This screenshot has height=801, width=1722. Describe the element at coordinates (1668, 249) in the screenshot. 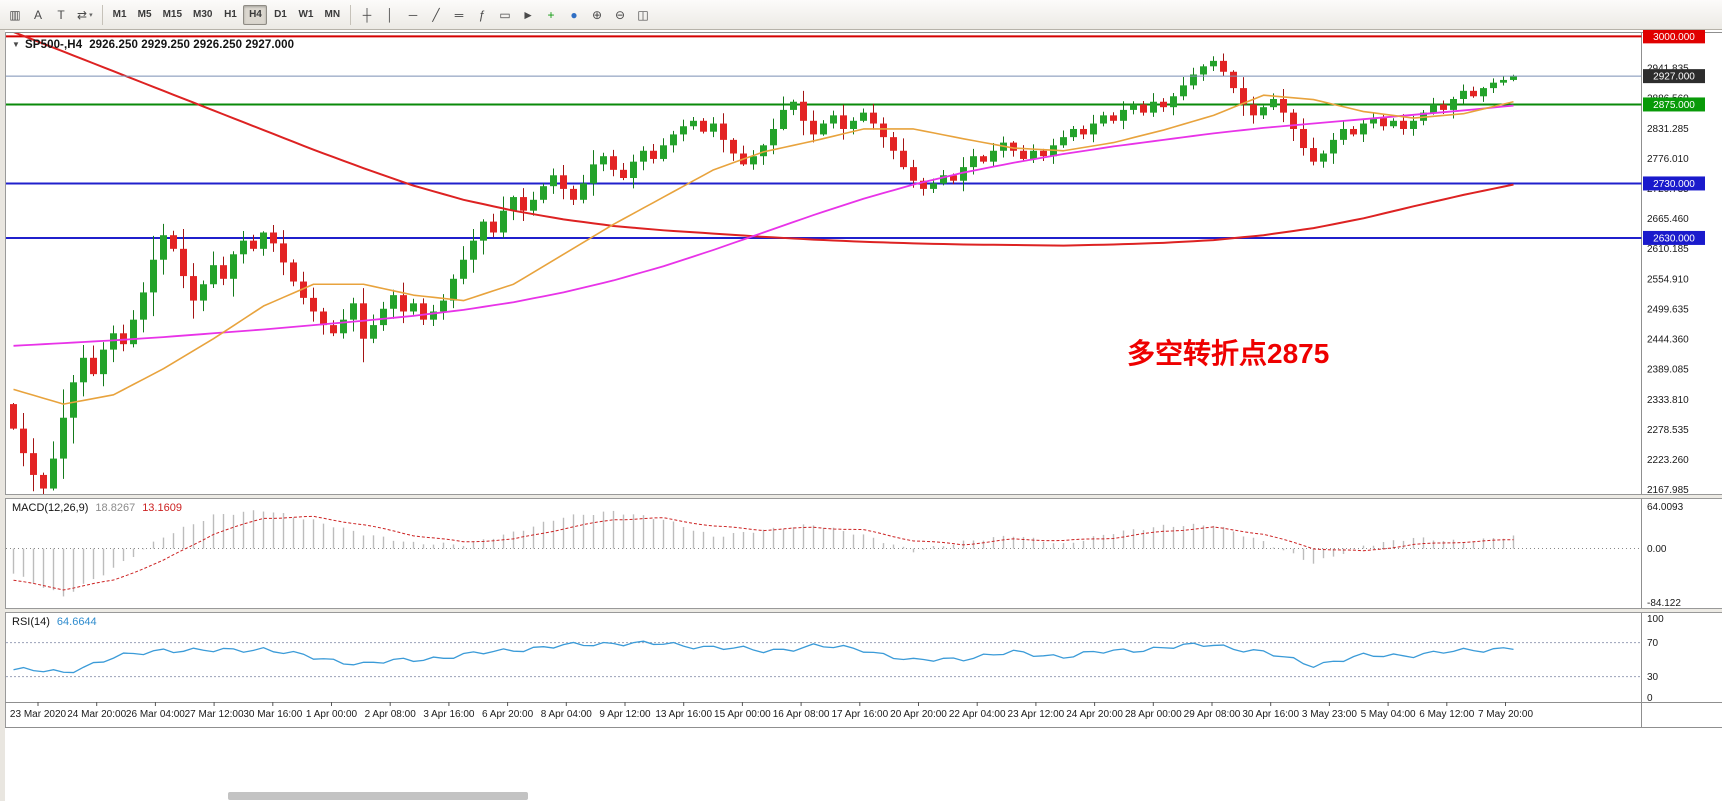

I see `price-axis-label: 2610.185` at that location.